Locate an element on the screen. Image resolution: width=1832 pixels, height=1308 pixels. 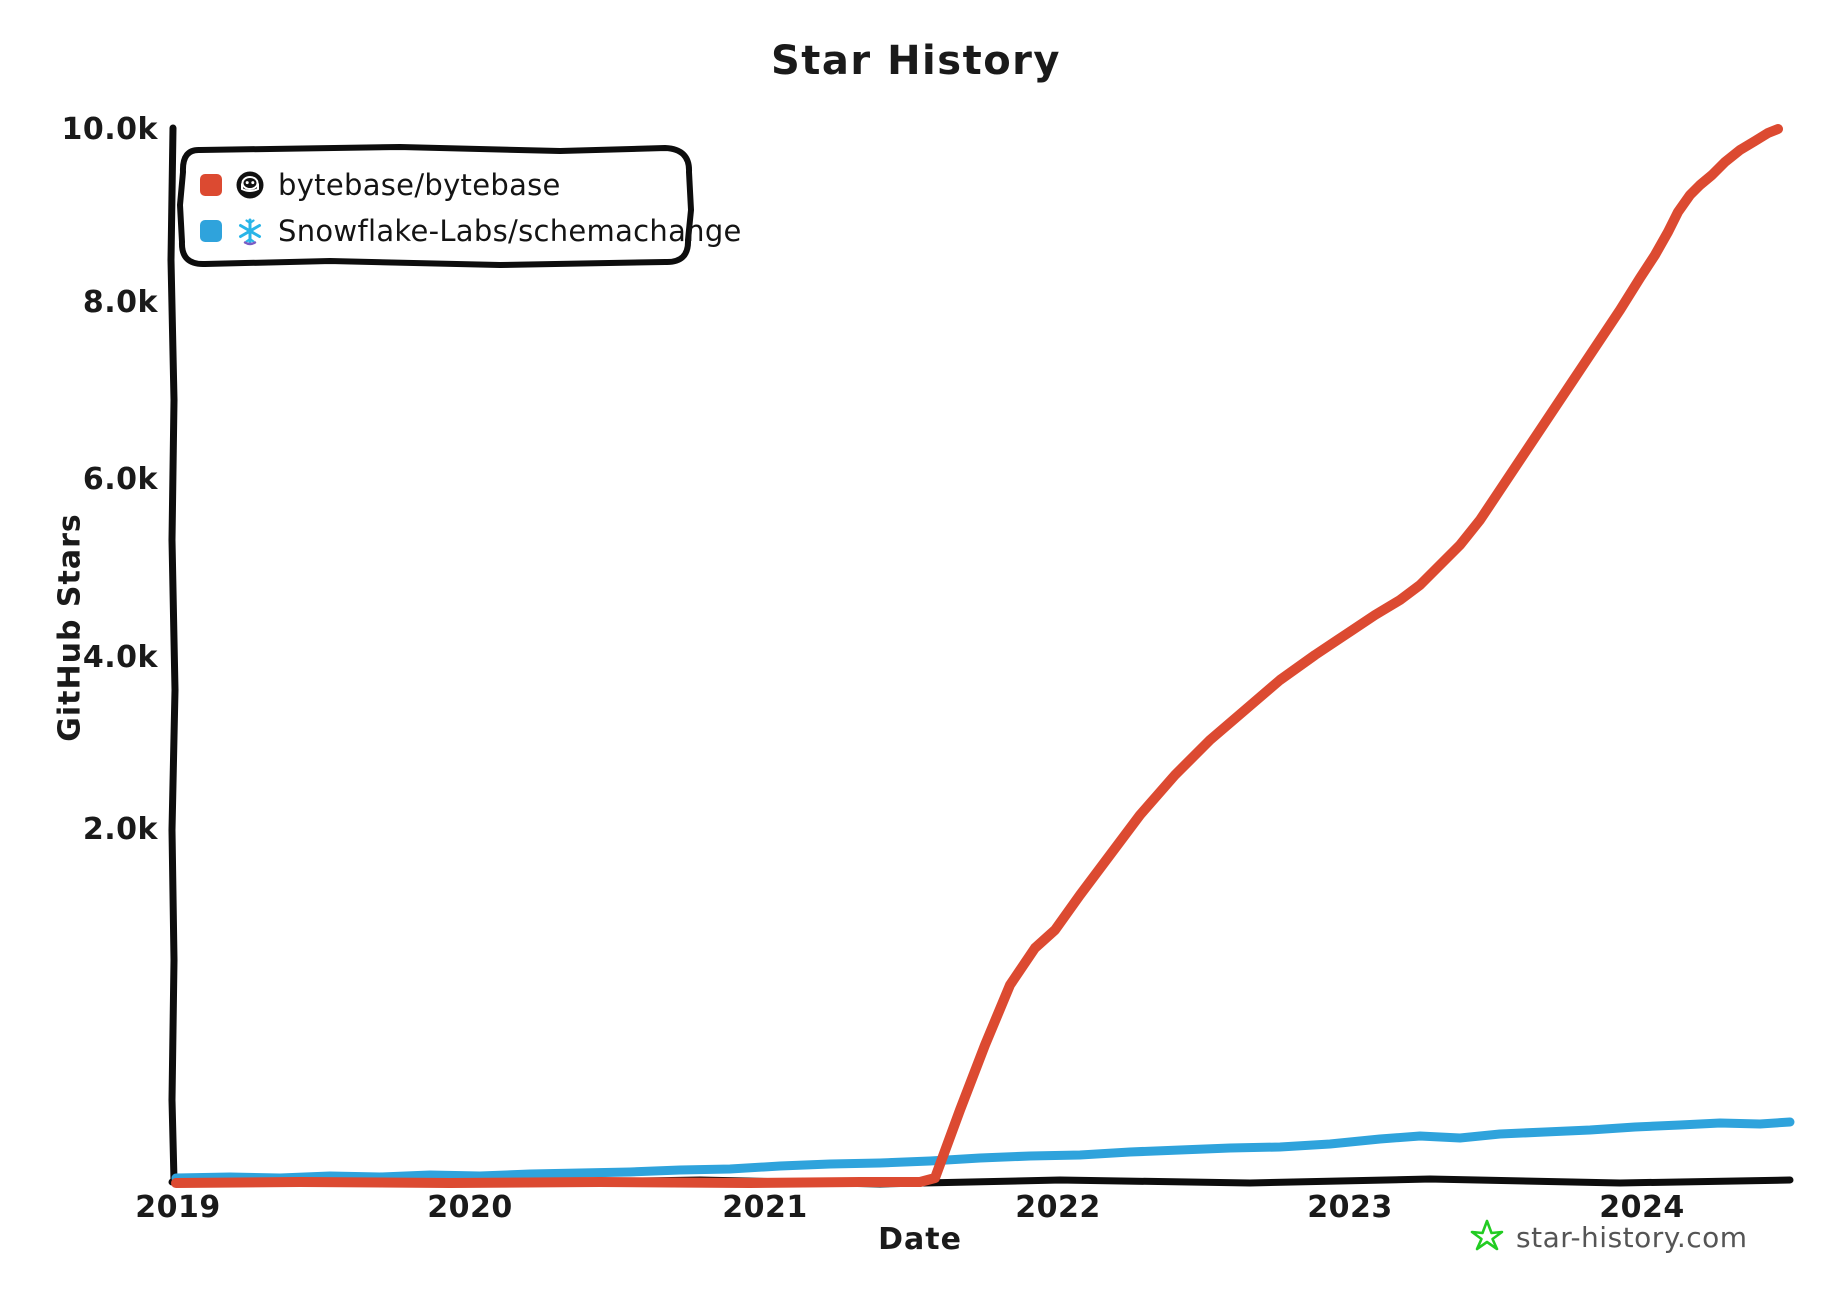
legend-border is located at coordinates (435, 206).